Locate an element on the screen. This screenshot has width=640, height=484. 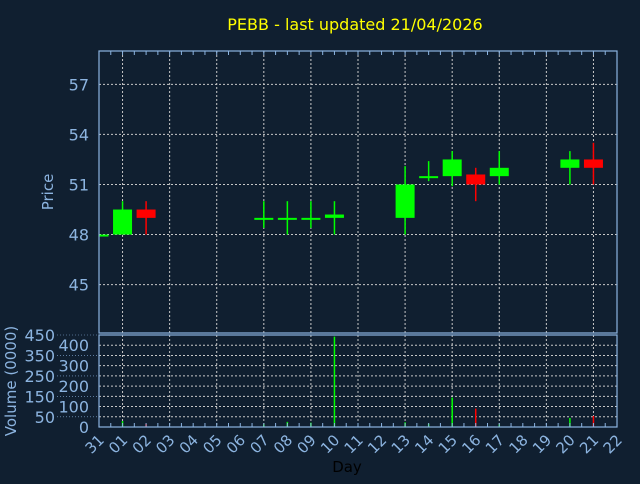
day-tick-label: 12 is located at coordinates (377, 444).